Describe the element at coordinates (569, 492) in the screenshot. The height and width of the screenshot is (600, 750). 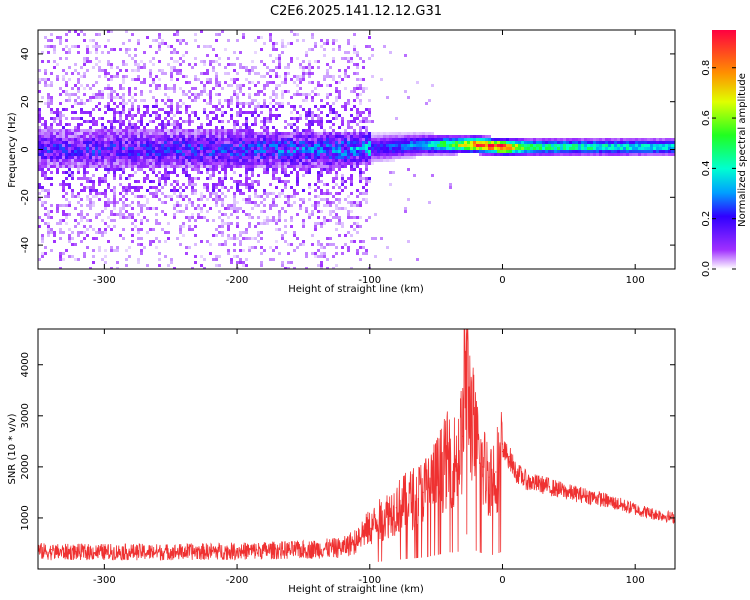
I see `snr-data-point` at that location.